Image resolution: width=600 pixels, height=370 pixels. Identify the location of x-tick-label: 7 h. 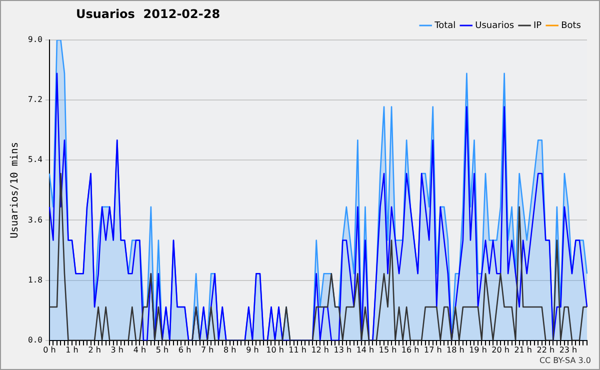
(207, 349).